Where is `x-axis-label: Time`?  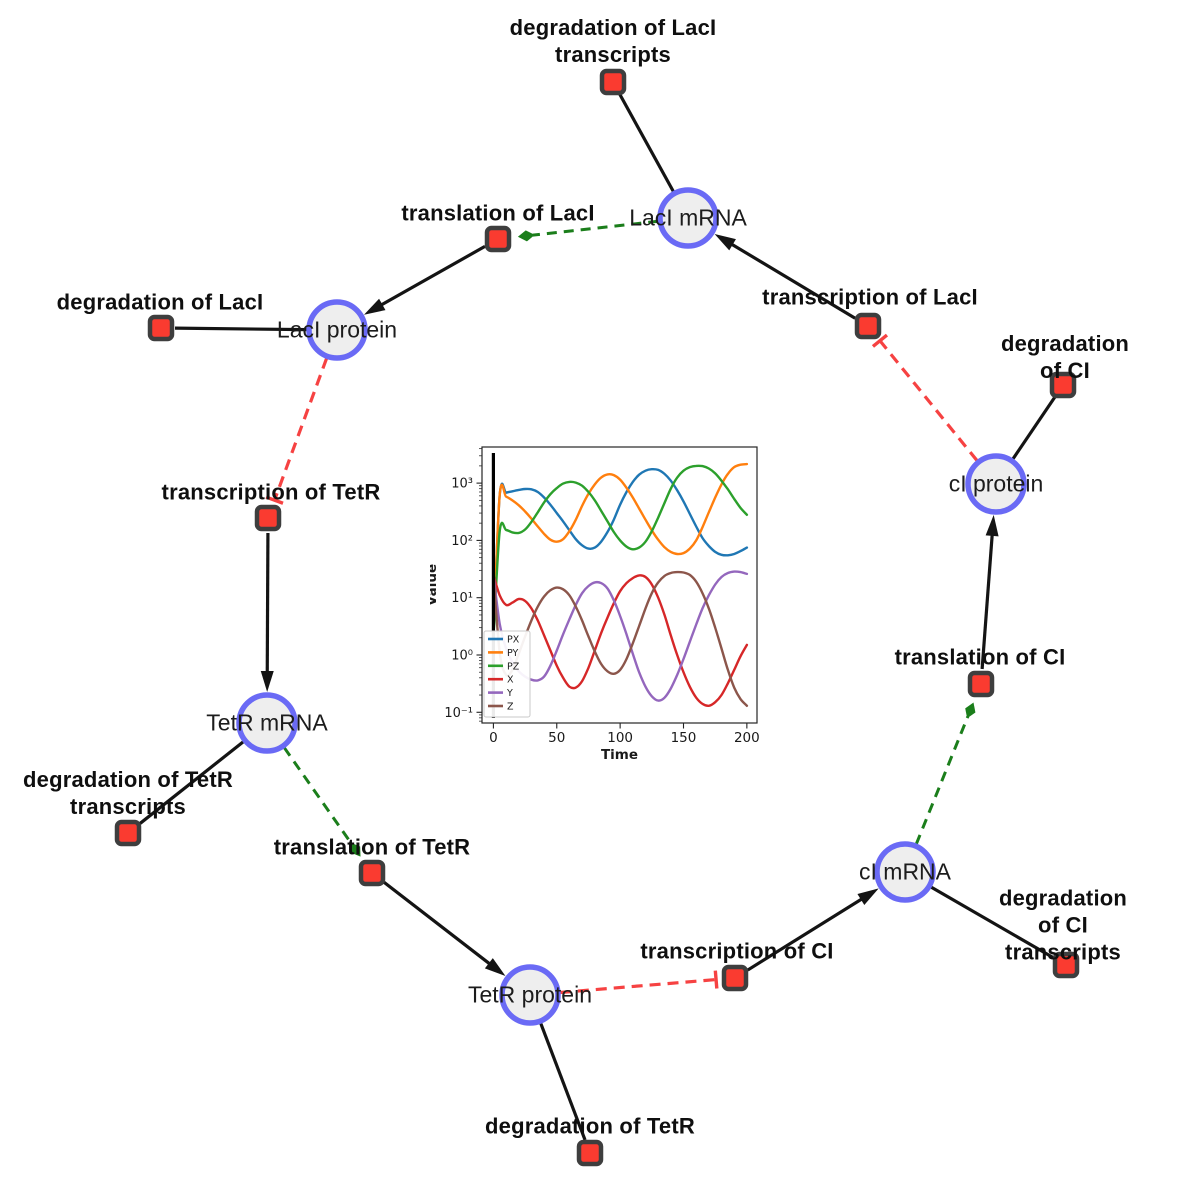 x-axis-label: Time is located at coordinates (619, 755).